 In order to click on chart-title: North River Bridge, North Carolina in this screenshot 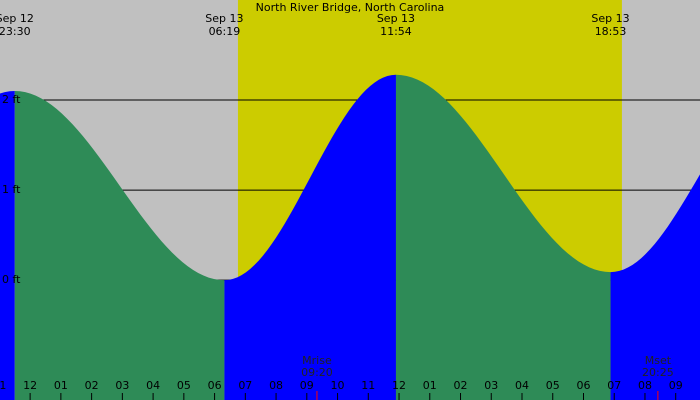, I will do `click(350, 7)`.